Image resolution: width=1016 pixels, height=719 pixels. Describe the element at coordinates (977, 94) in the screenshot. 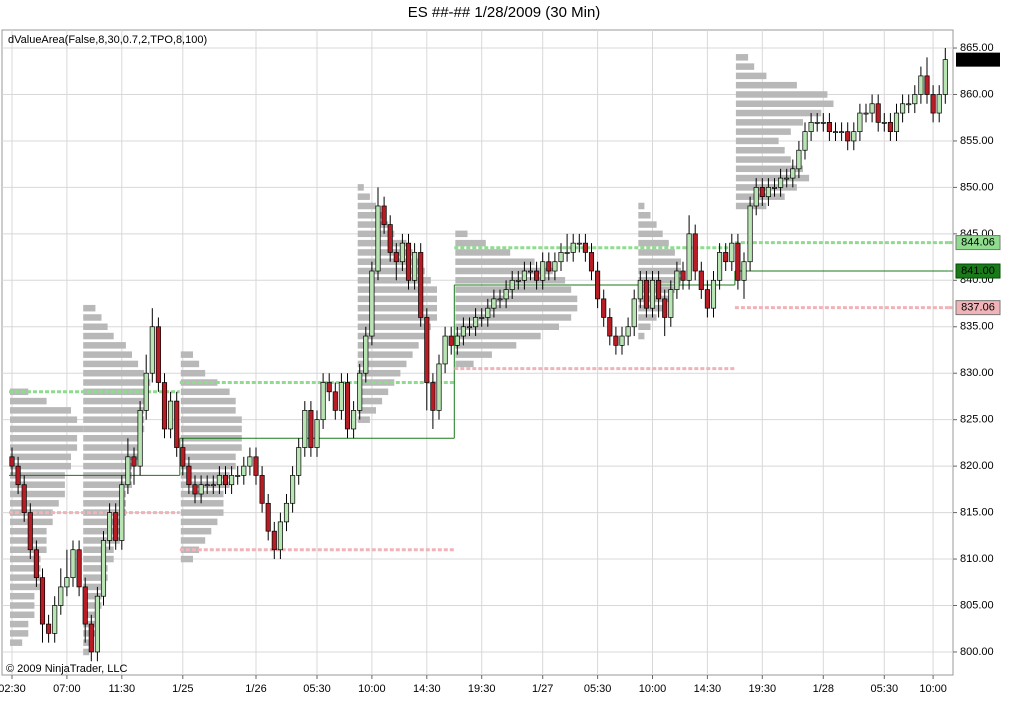

I see `y-tick-label: 860.00` at that location.